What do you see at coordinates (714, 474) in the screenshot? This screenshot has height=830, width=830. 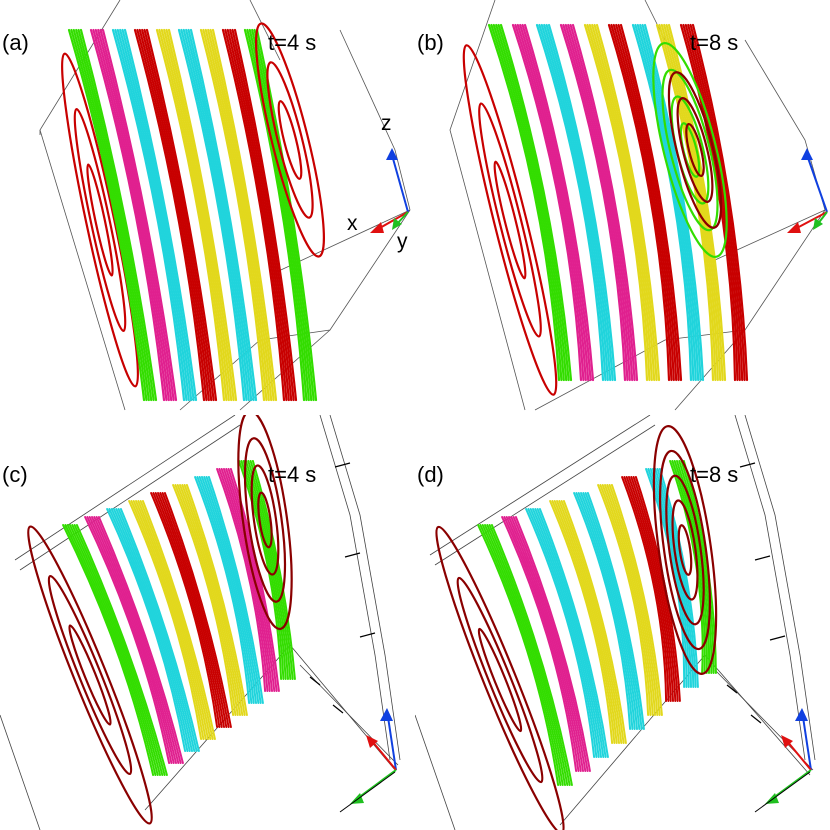 I see `time-label-d: t=8 s` at bounding box center [714, 474].